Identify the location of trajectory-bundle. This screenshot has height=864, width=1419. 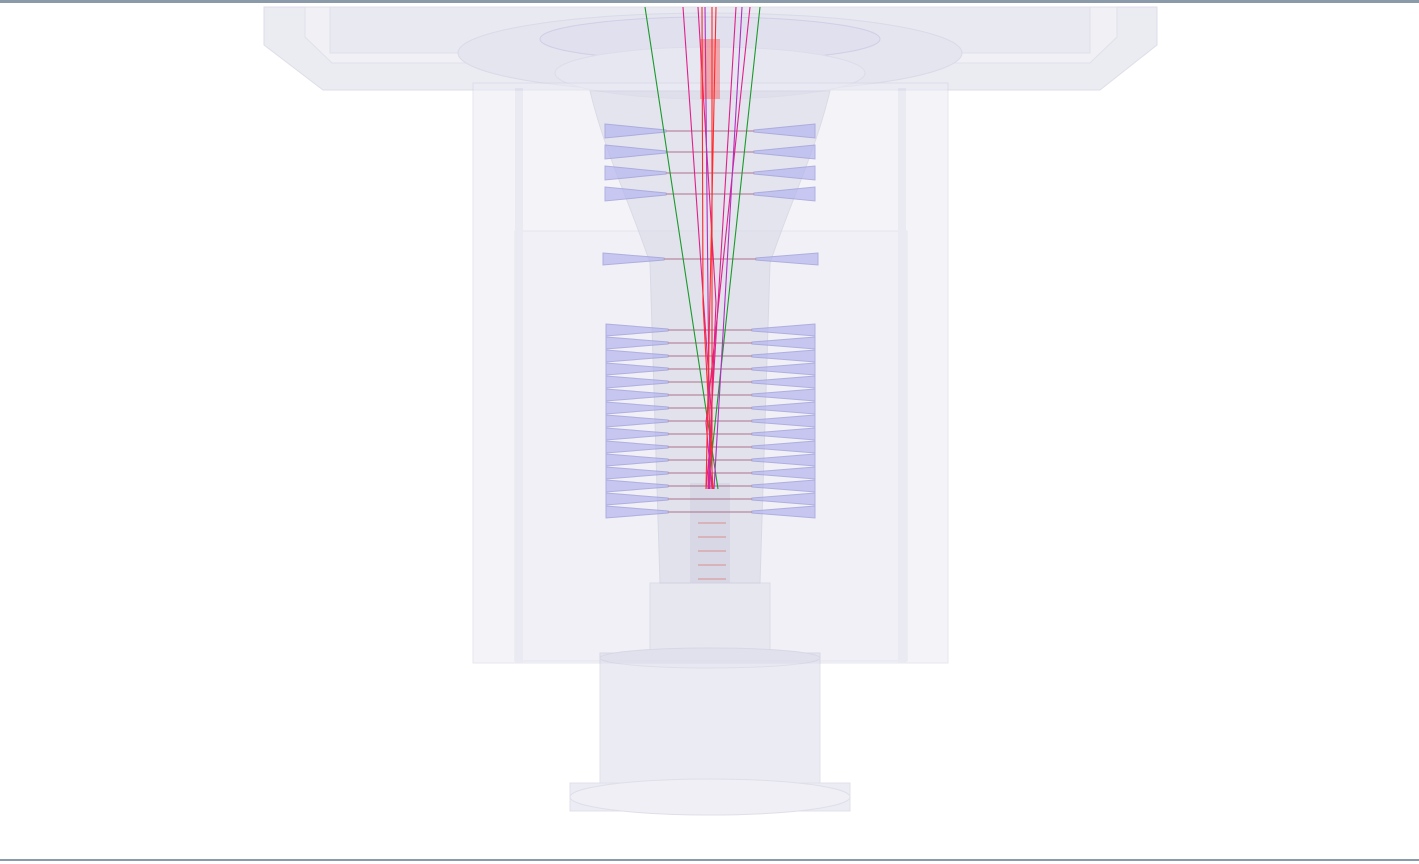
(710, 69).